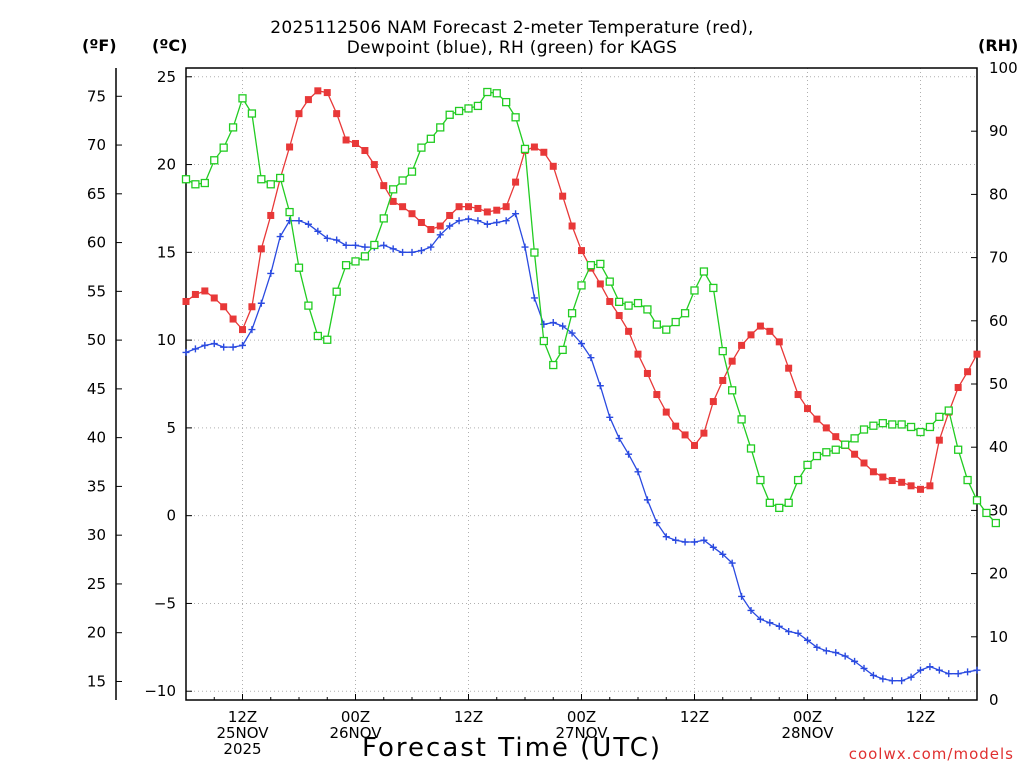  I want to click on rh-tick-label: 10, so click(998, 637).